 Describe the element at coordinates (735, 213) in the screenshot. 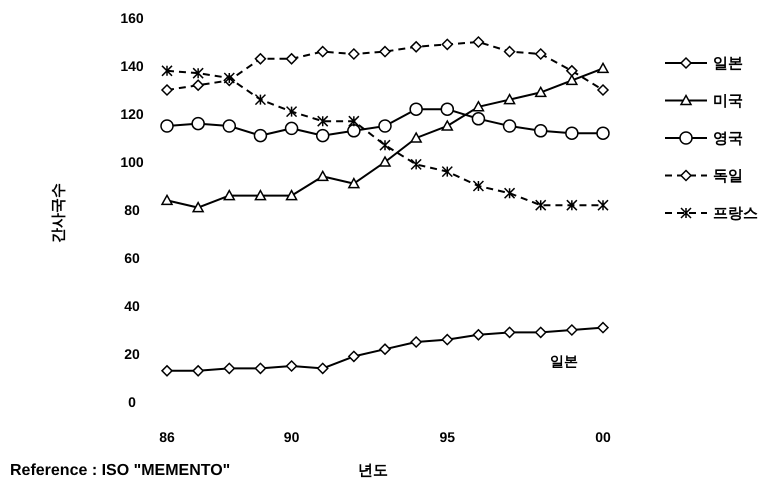

I see `legend-label: 프랑스` at that location.